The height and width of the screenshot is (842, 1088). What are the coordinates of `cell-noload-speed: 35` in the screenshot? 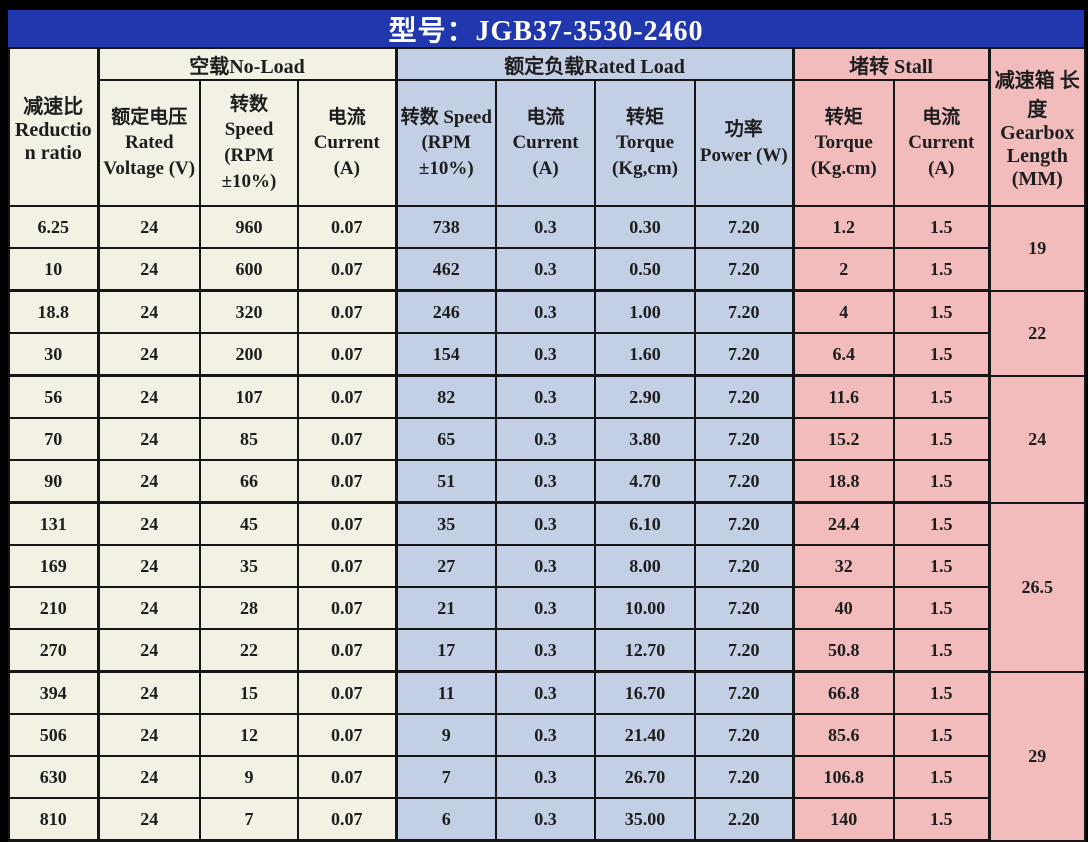 It's located at (249, 566).